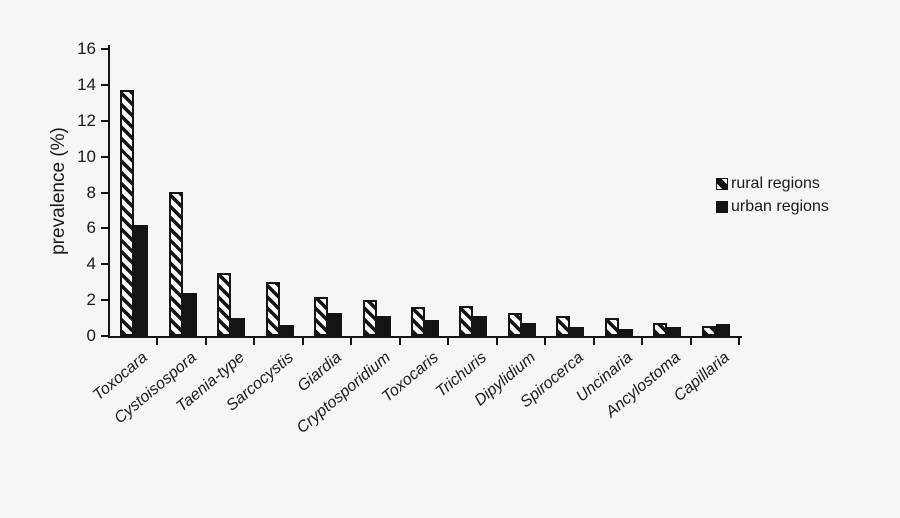  I want to click on y-tick-label: 12, so click(86, 120).